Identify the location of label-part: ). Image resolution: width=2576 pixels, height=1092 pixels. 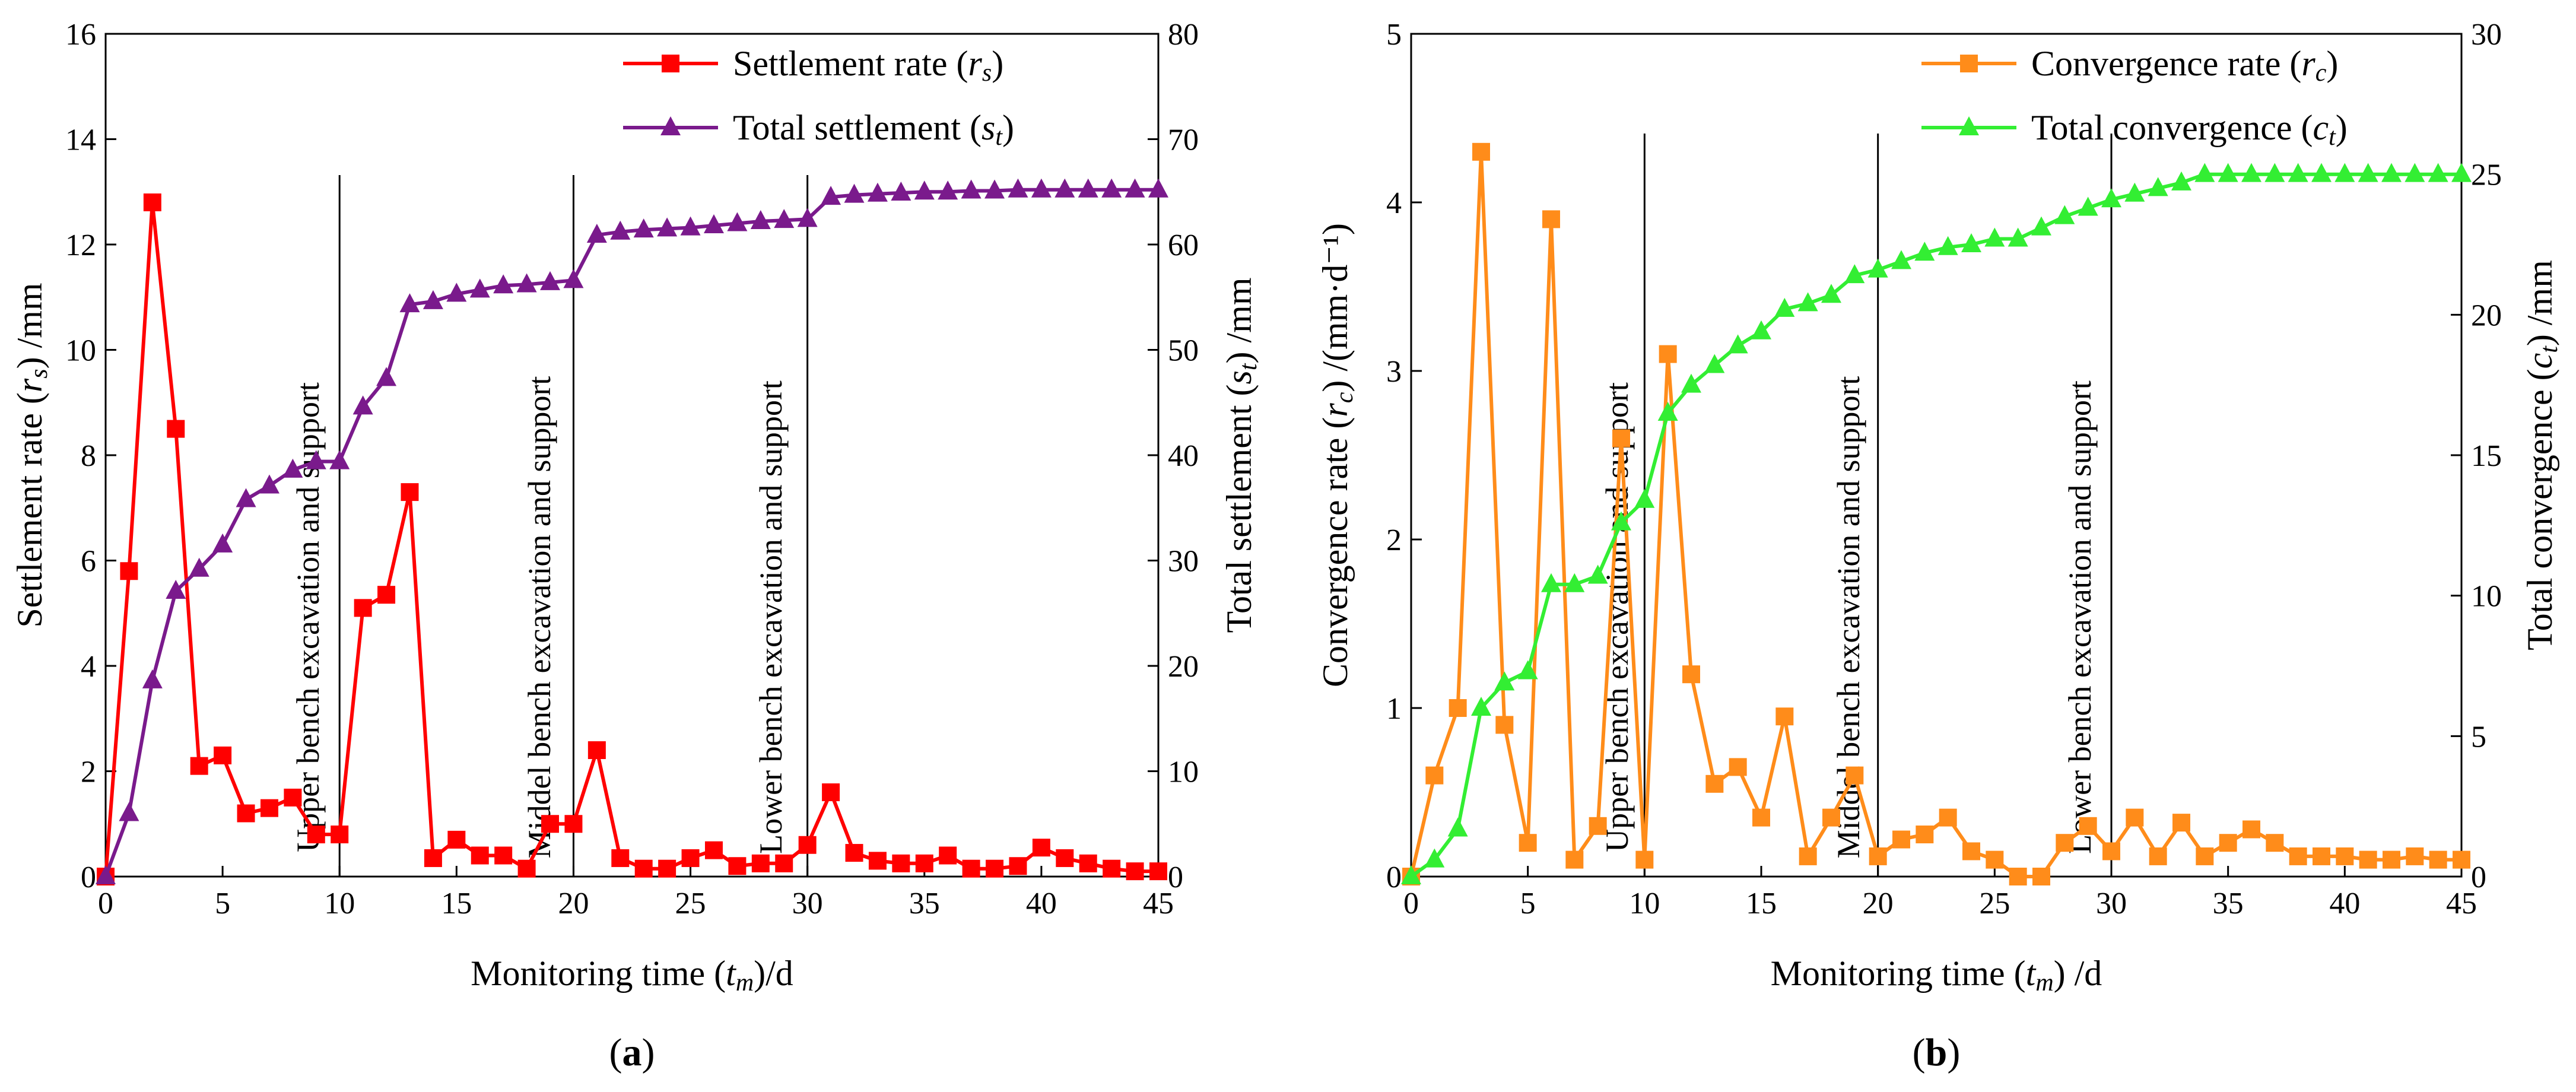
(2342, 128).